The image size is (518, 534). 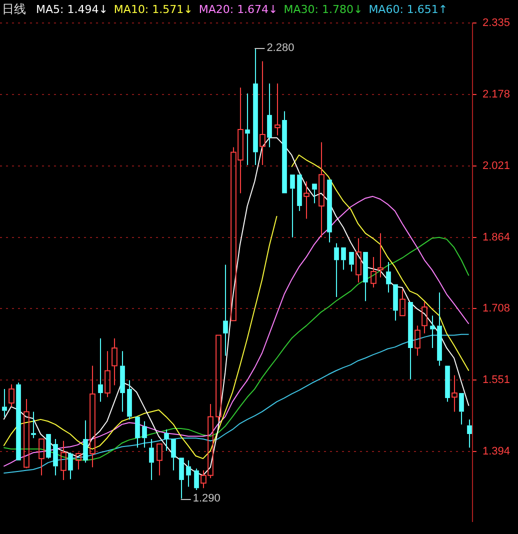 What do you see at coordinates (72, 9) in the screenshot?
I see `text: MA5: 1.494↓` at bounding box center [72, 9].